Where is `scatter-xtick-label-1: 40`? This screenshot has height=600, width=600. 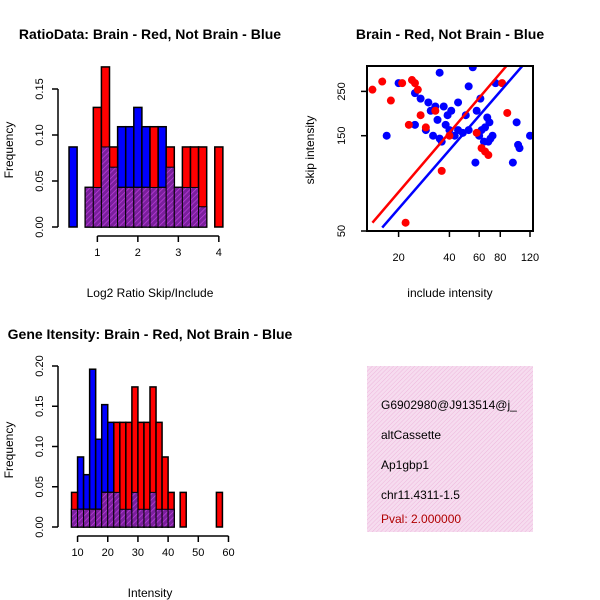 scatter-xtick-label-1: 40 is located at coordinates (449, 258).